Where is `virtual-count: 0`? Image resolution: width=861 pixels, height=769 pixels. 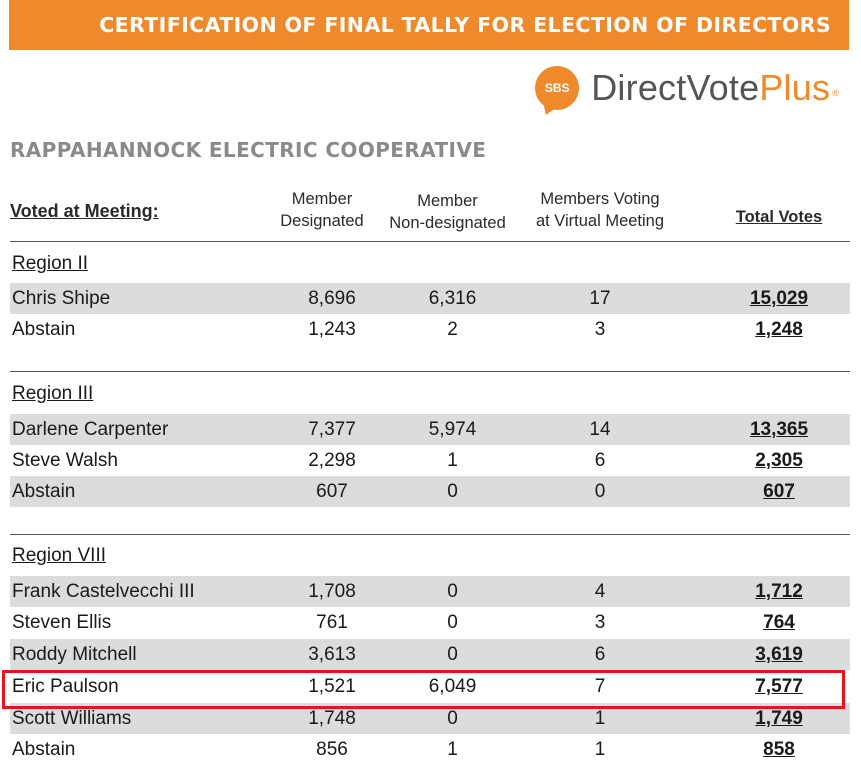
virtual-count: 0 is located at coordinates (600, 491).